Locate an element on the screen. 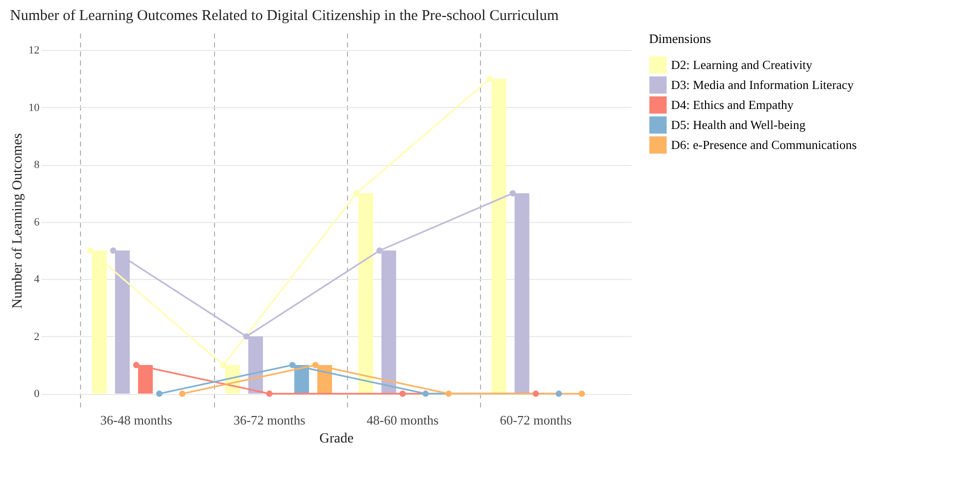  y-tick-label: 4 is located at coordinates (37, 280).